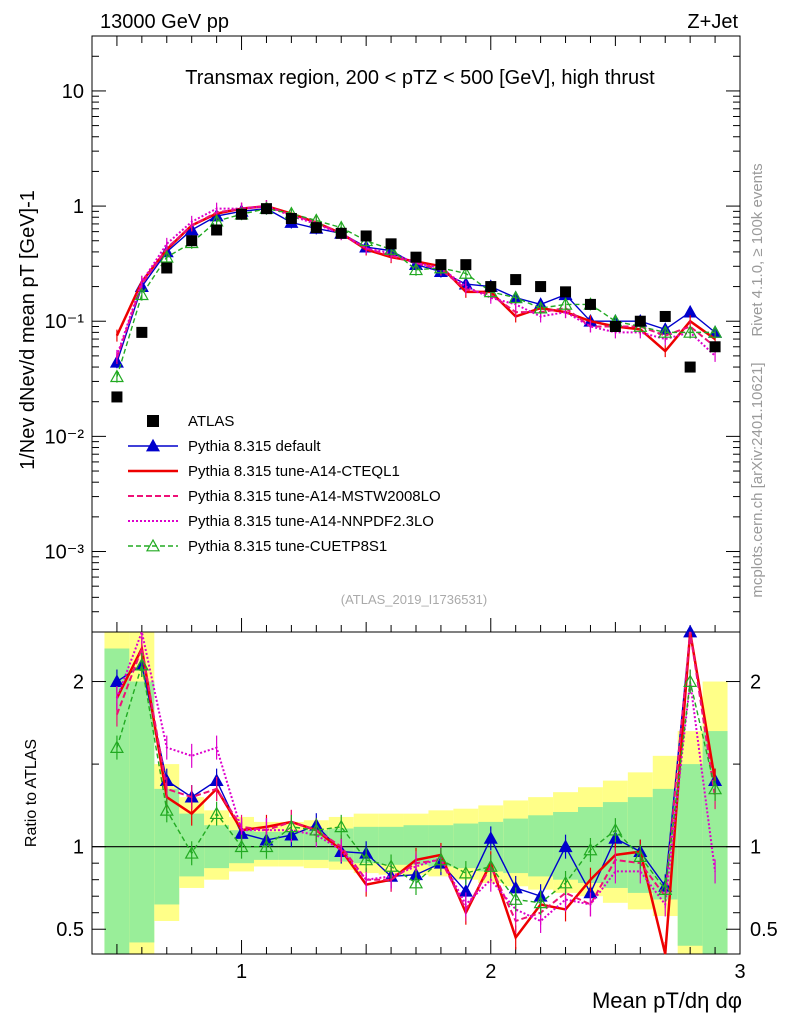  Describe the element at coordinates (211, 421) in the screenshot. I see `legend-label: ATLAS` at that location.